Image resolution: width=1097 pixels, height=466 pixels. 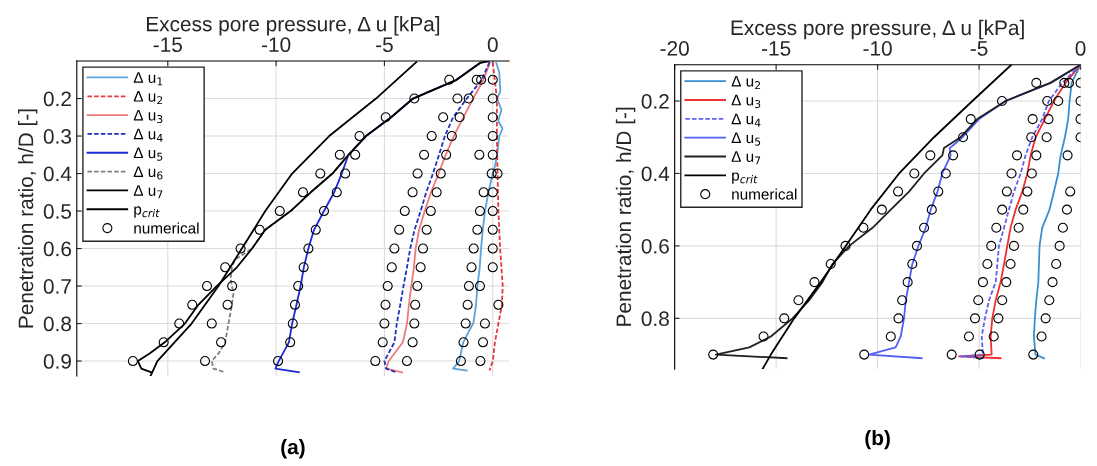 What do you see at coordinates (293, 449) in the screenshot?
I see `text: (a)` at bounding box center [293, 449].